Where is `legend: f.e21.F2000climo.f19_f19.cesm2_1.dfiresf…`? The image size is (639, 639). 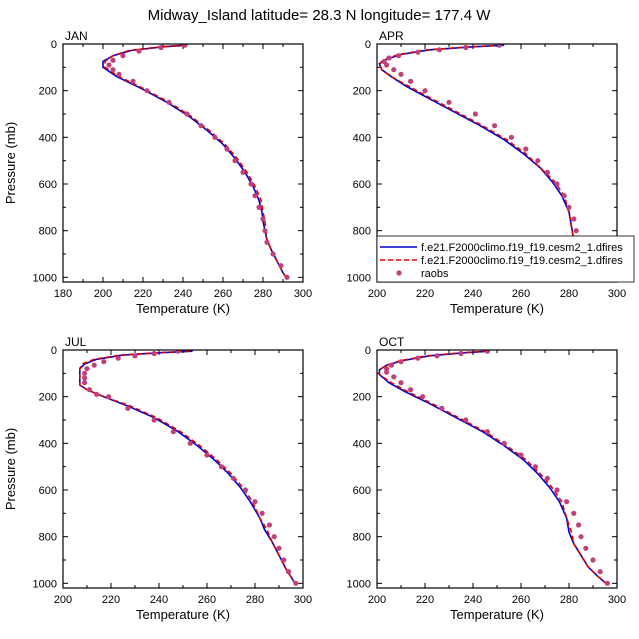
legend: f.e21.F2000climo.f19_f19.cesm2_1.dfiresf… is located at coordinates (505, 259).